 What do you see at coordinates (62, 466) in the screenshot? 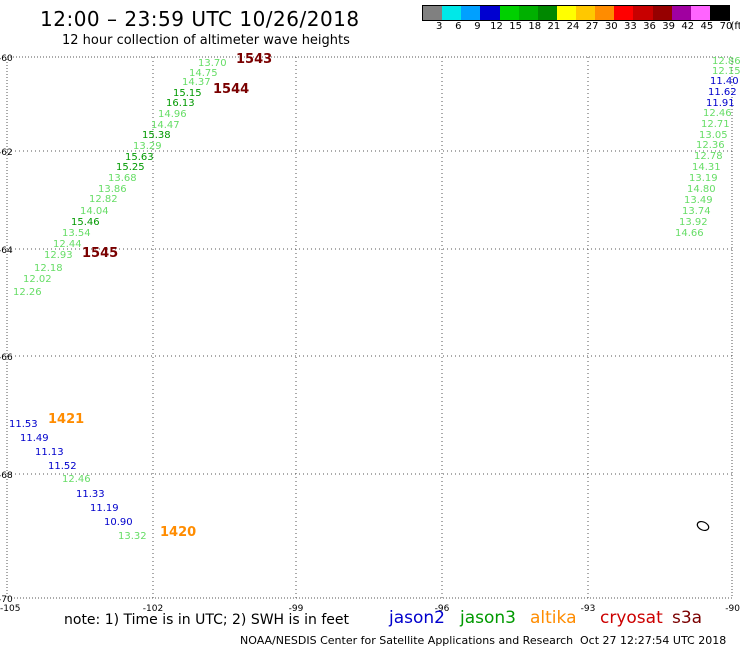
I see `wave-height-label: 11.52` at bounding box center [62, 466].